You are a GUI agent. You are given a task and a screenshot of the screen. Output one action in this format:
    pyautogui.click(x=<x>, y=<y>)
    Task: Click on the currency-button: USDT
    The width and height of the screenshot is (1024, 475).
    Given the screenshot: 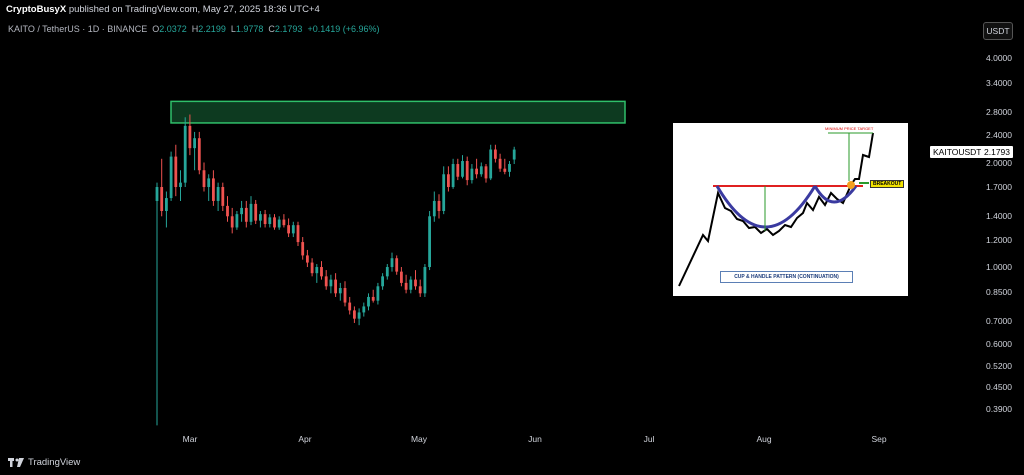 What is the action you would take?
    pyautogui.click(x=998, y=31)
    